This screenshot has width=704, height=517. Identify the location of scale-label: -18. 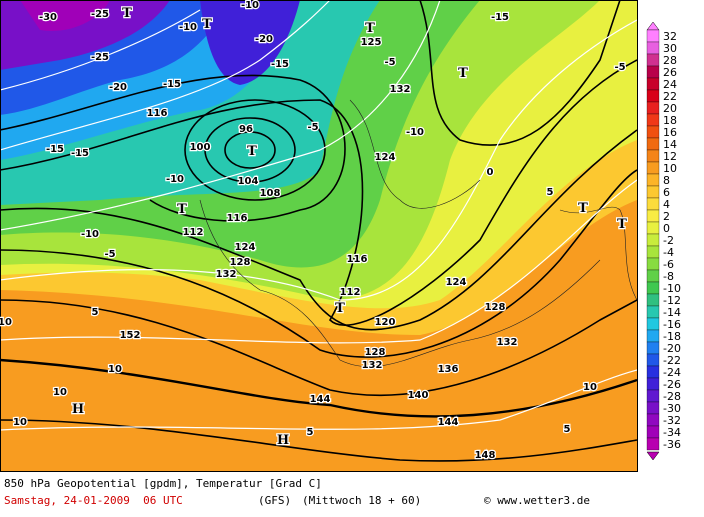
(672, 336).